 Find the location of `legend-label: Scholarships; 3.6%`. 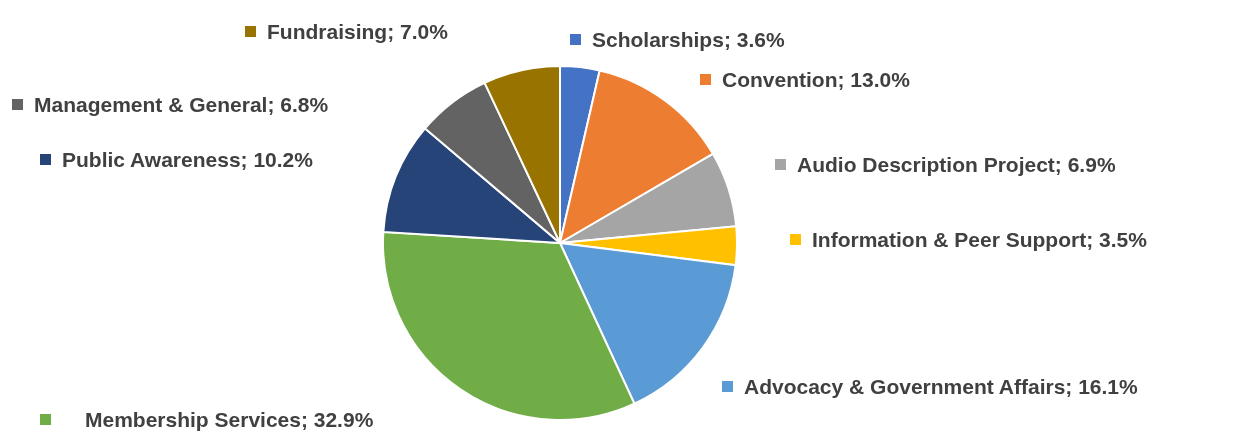

legend-label: Scholarships; 3.6% is located at coordinates (688, 40).